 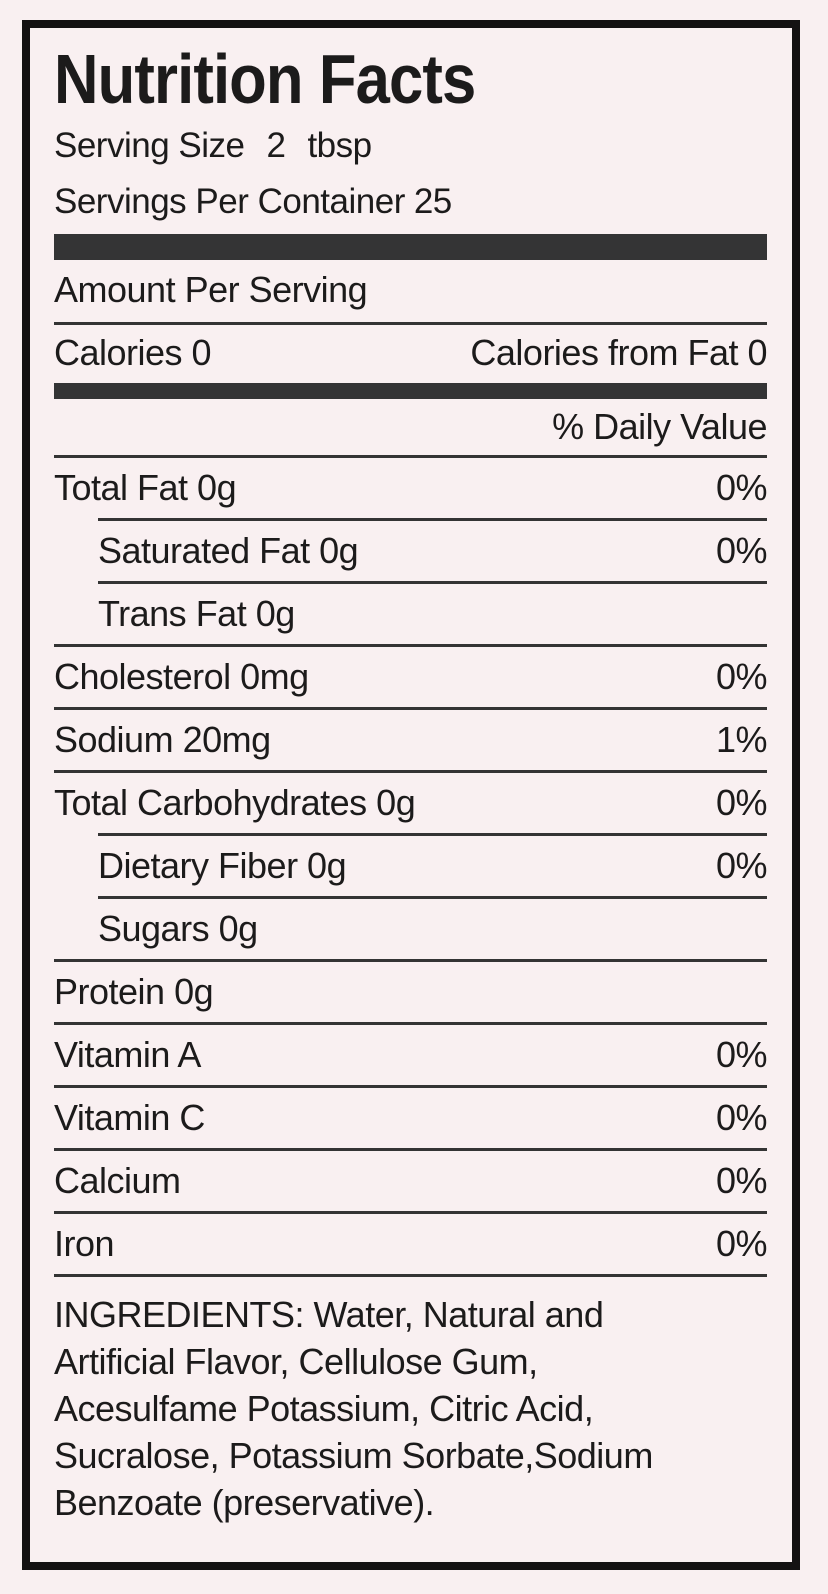 I want to click on medium-separator-bar, so click(x=410, y=391).